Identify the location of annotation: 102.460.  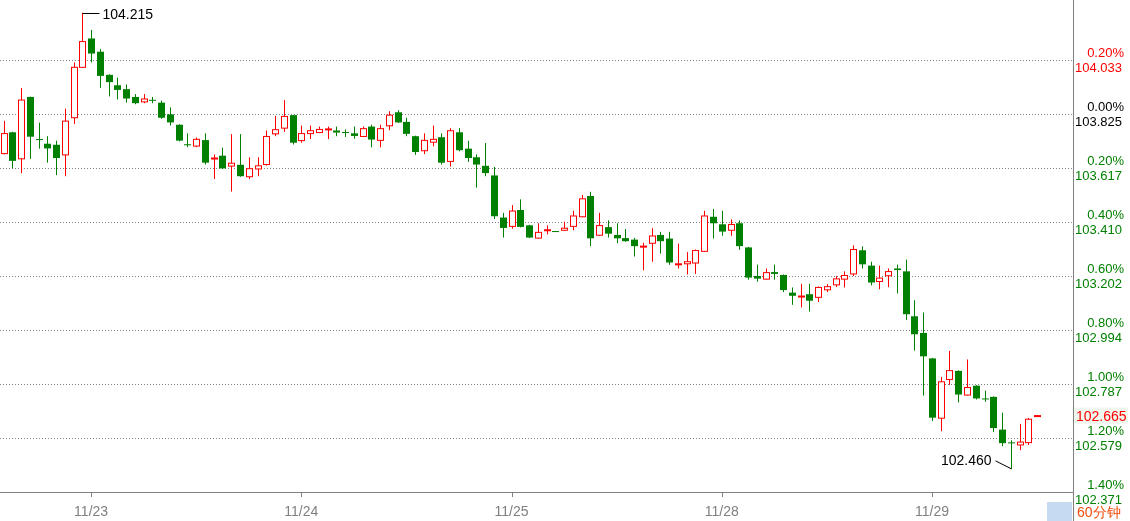
(966, 459).